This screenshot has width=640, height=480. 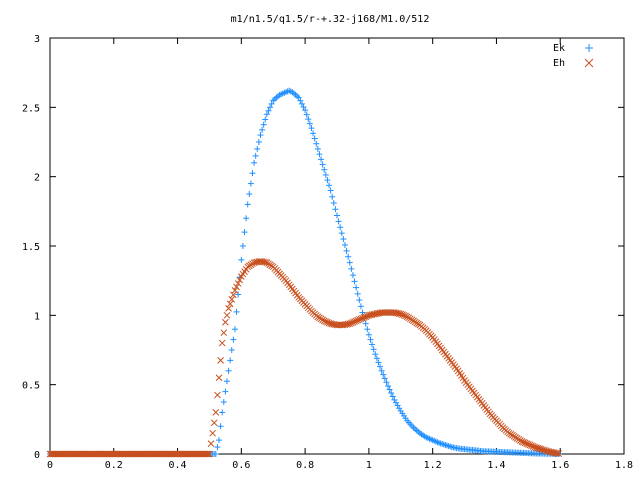 I want to click on legend-marker-eh, so click(x=589, y=63).